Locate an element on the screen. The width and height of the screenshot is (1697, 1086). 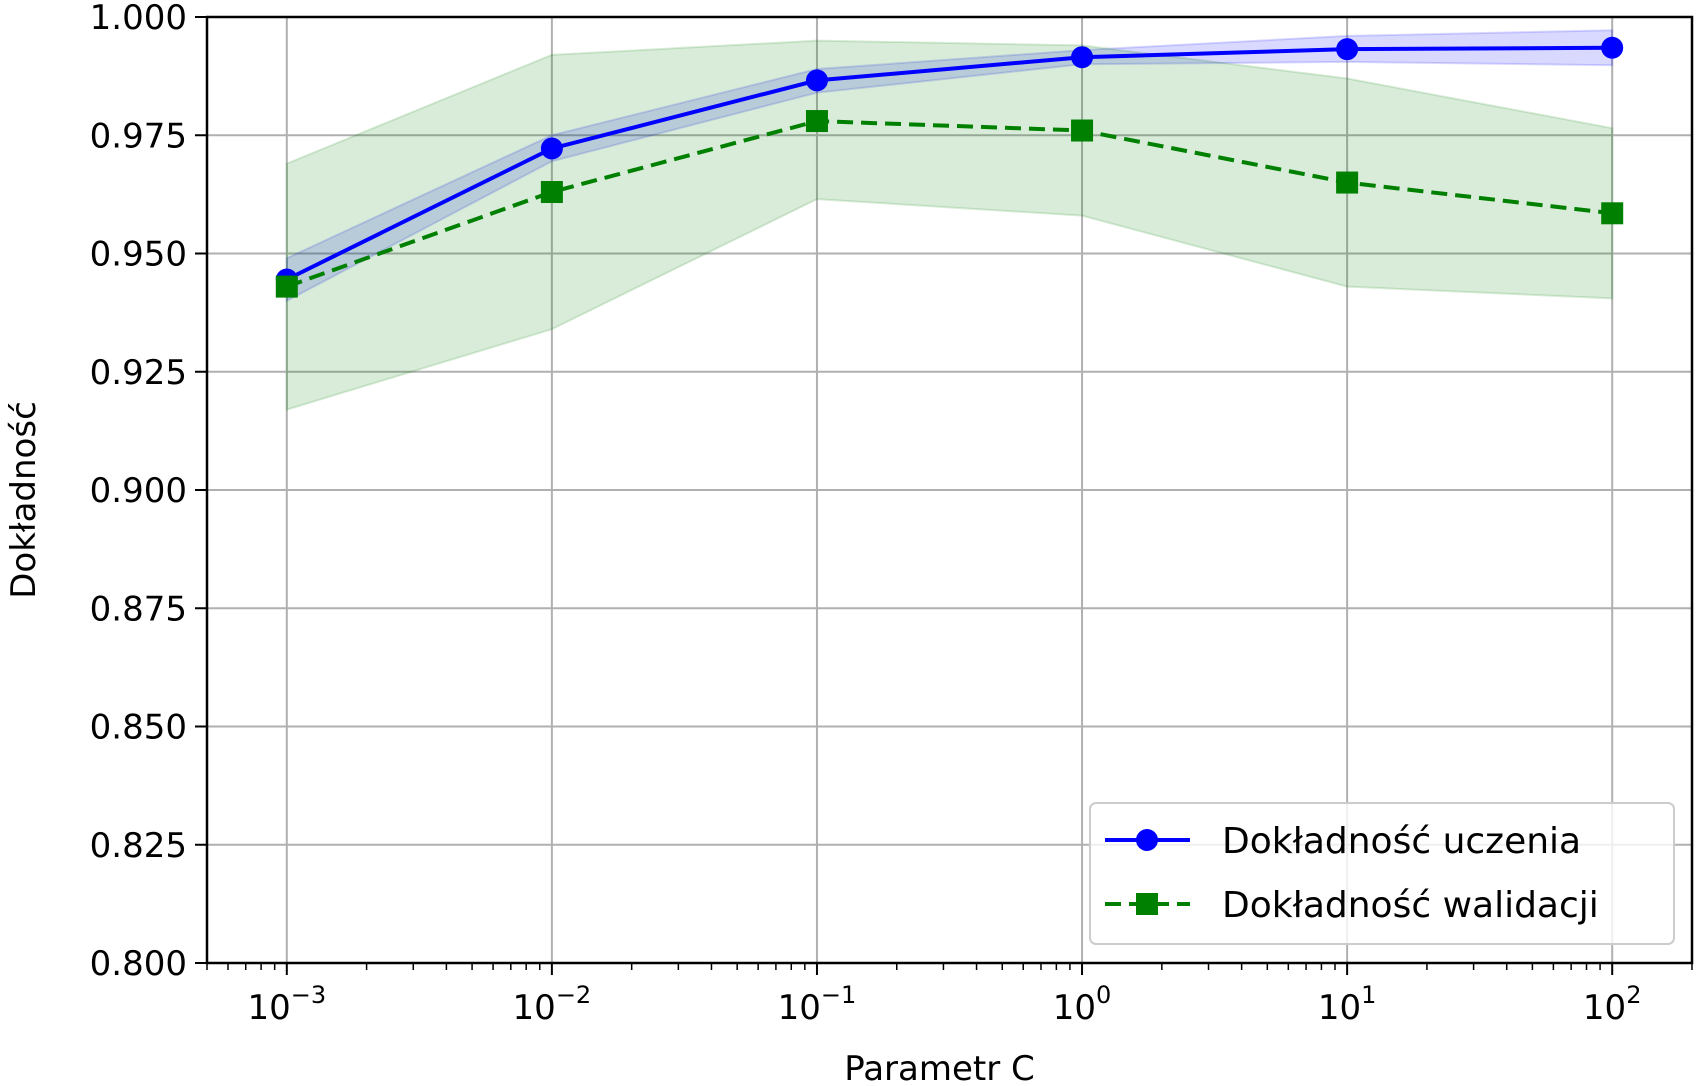
y-tick-label: 0.950 is located at coordinates (138, 255).